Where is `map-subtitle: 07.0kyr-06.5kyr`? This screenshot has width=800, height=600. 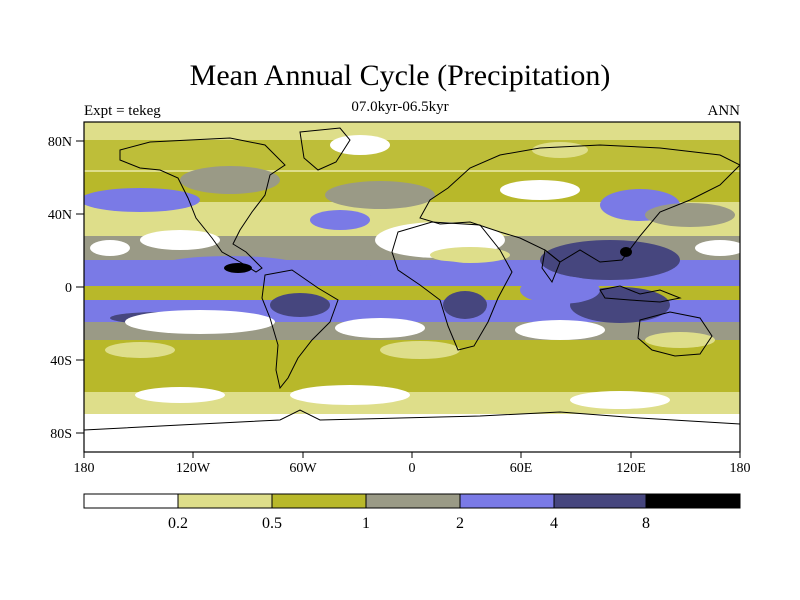 map-subtitle: 07.0kyr-06.5kyr is located at coordinates (400, 107).